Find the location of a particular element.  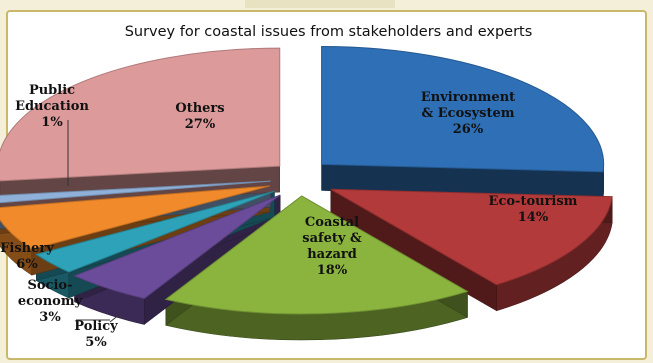

label-environment-line-0: Environment is located at coordinates (468, 97).